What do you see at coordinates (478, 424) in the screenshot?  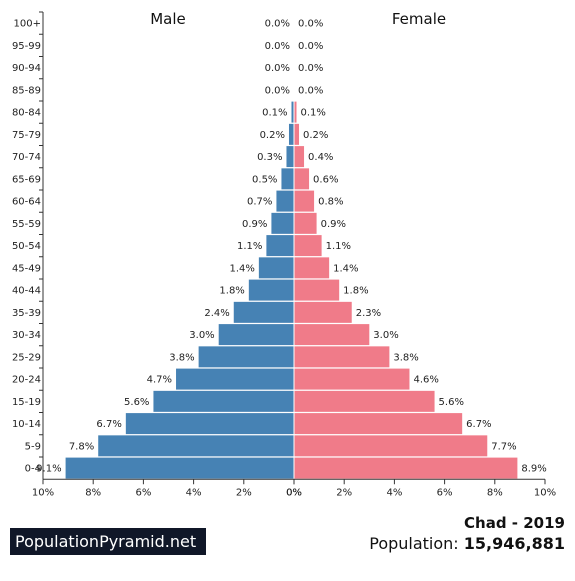 I see `female-value-label: 6.7%` at bounding box center [478, 424].